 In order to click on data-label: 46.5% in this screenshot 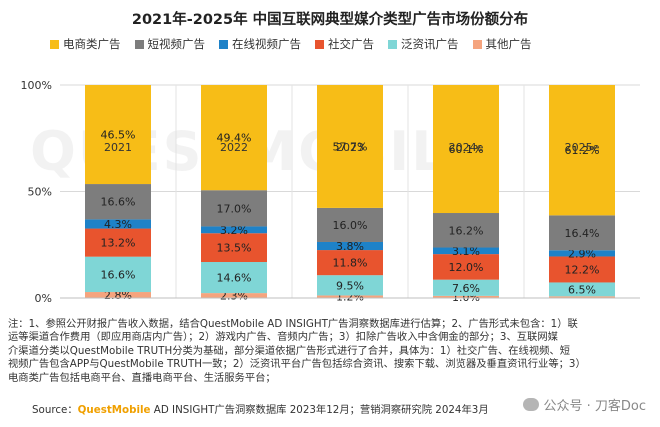, I will do `click(118, 135)`.